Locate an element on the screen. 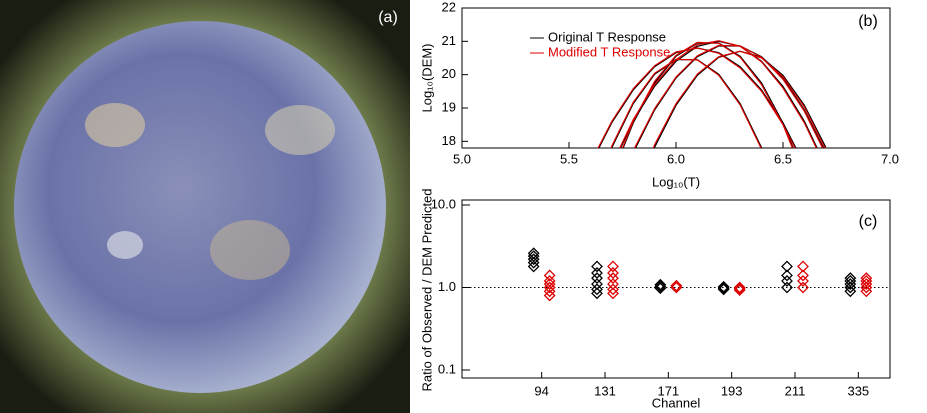  x-axis-label: Channel is located at coordinates (676, 402).